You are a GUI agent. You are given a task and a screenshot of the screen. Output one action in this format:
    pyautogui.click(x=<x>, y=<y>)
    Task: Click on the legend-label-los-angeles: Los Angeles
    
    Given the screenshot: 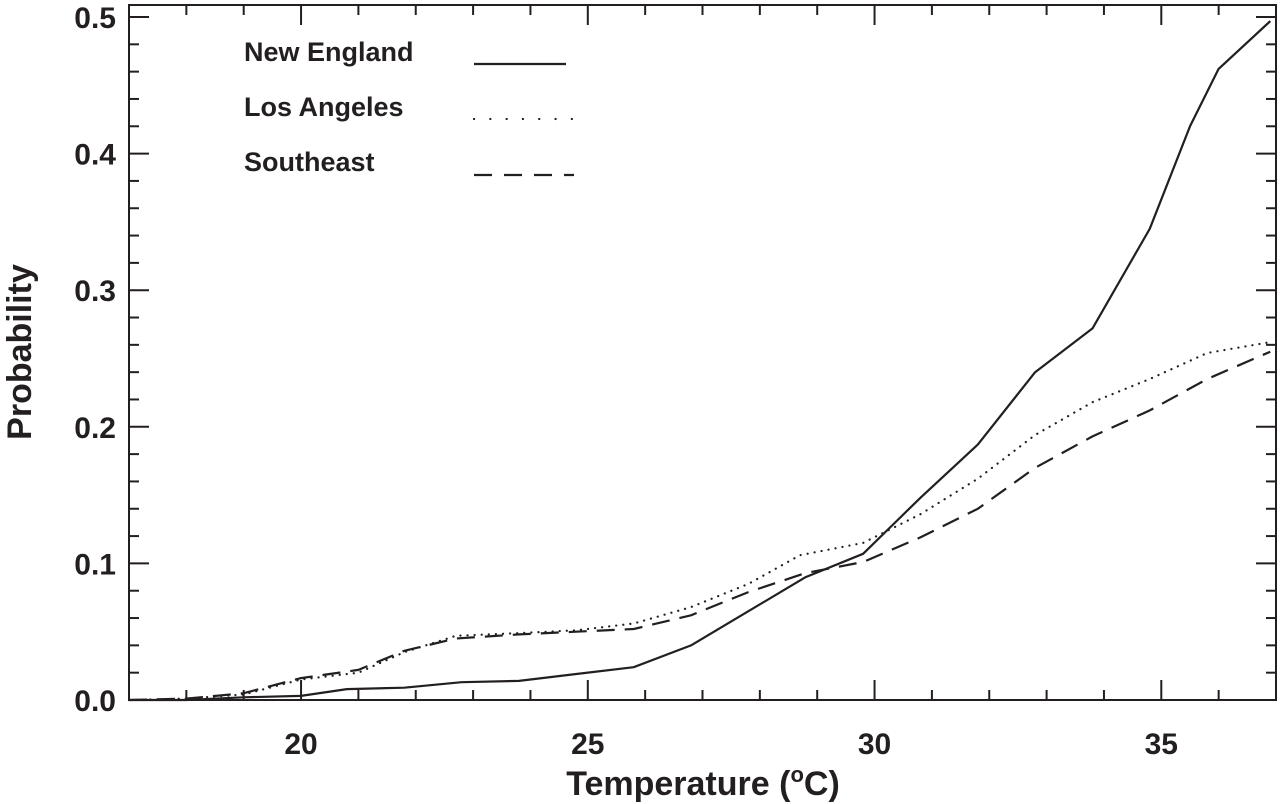 What is the action you would take?
    pyautogui.click(x=324, y=107)
    